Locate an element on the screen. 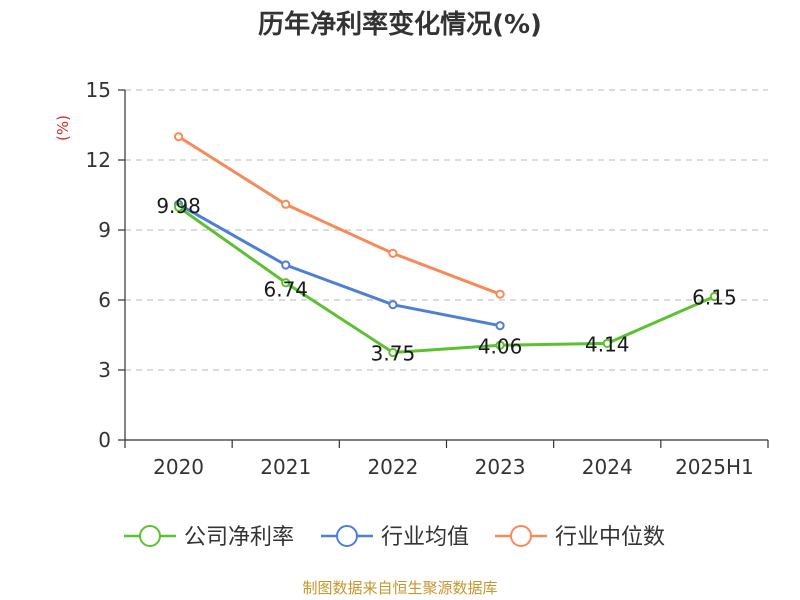 The width and height of the screenshot is (800, 600). data-label: 4.14 is located at coordinates (607, 344).